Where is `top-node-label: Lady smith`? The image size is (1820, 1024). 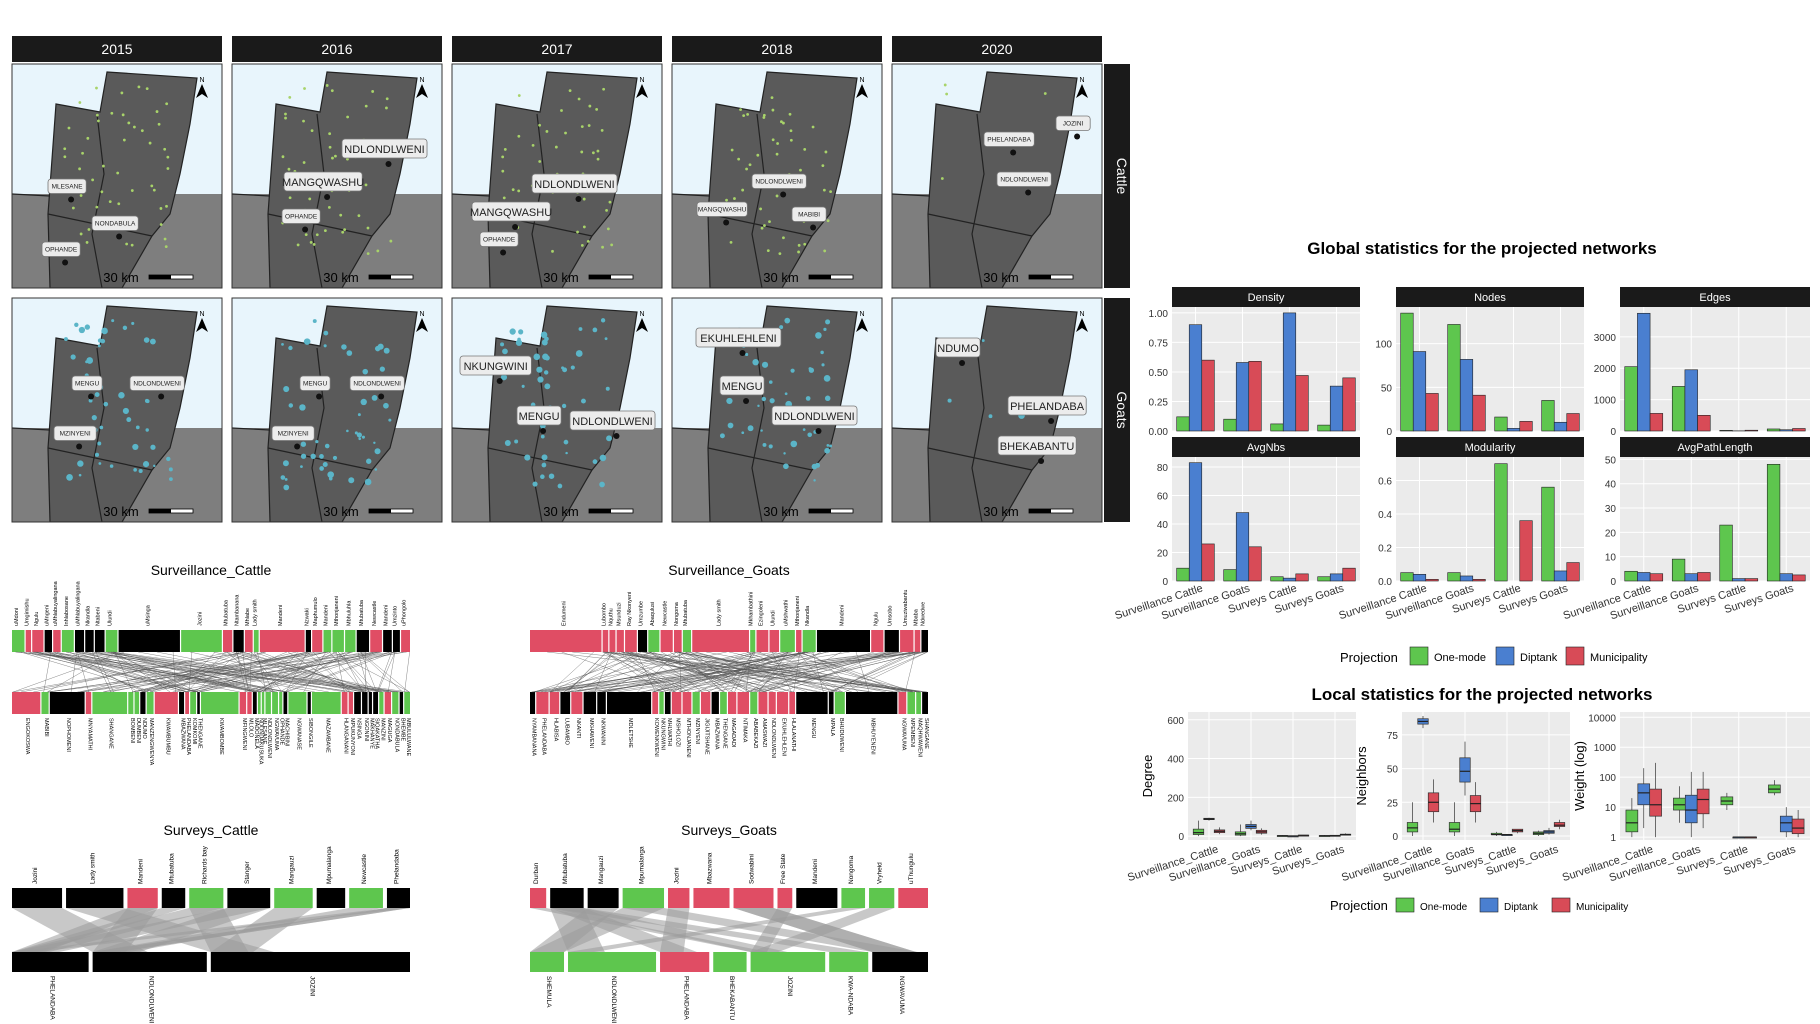 top-node-label: Lady smith is located at coordinates (720, 612).